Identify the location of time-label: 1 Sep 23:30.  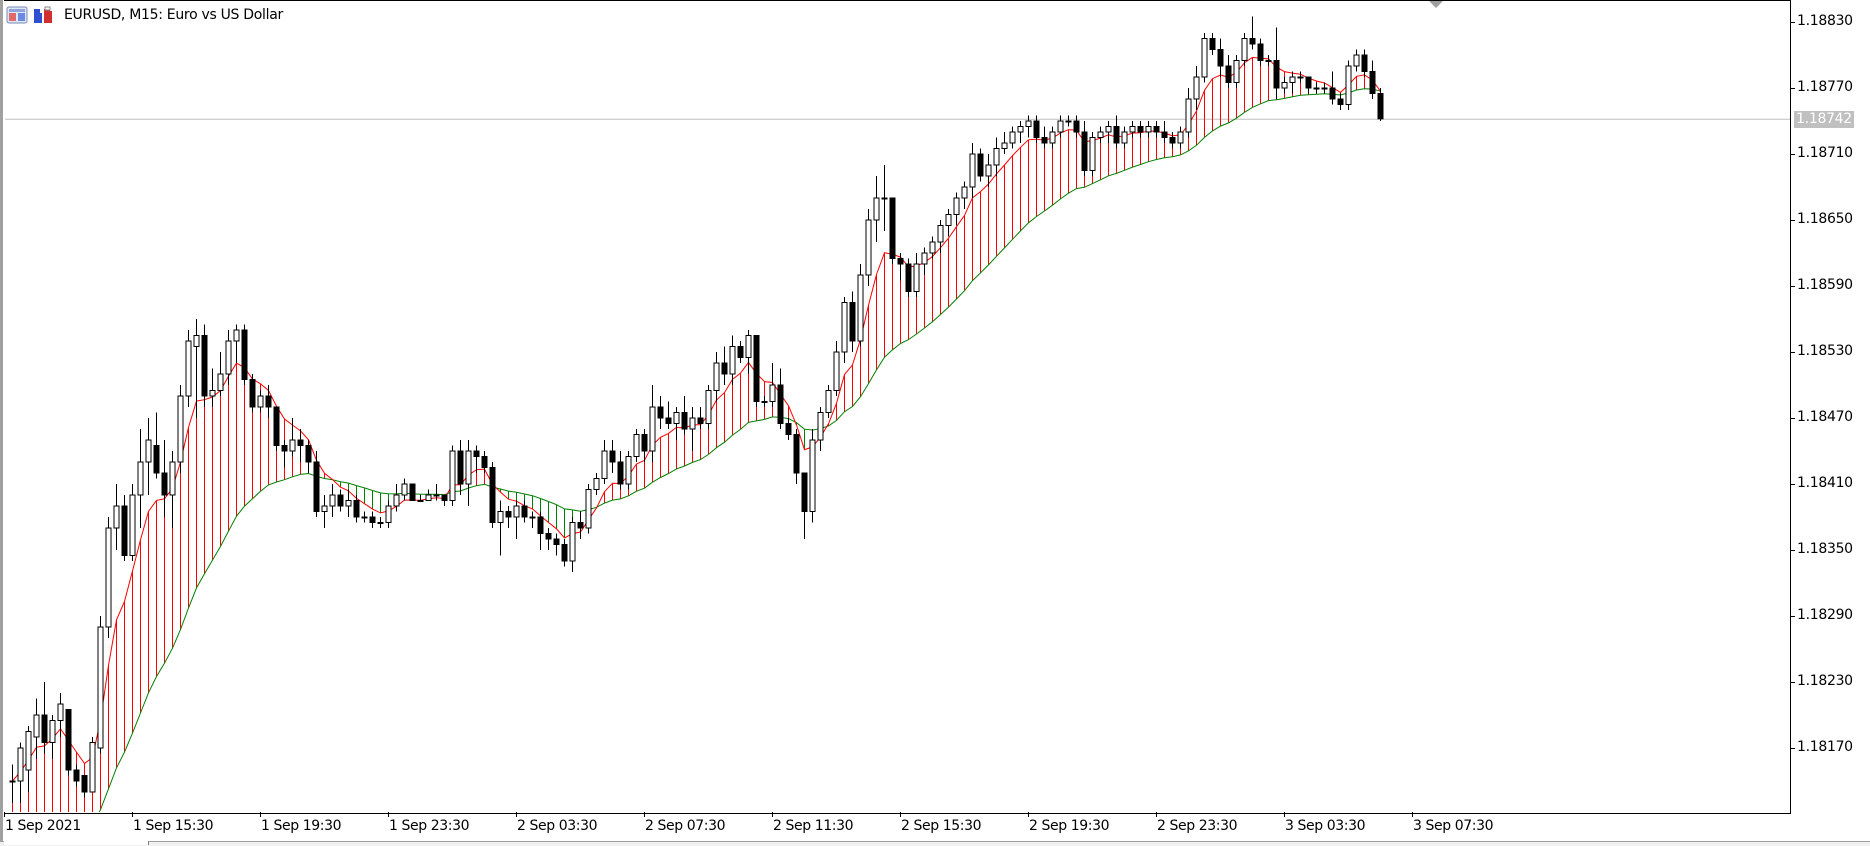
(429, 826).